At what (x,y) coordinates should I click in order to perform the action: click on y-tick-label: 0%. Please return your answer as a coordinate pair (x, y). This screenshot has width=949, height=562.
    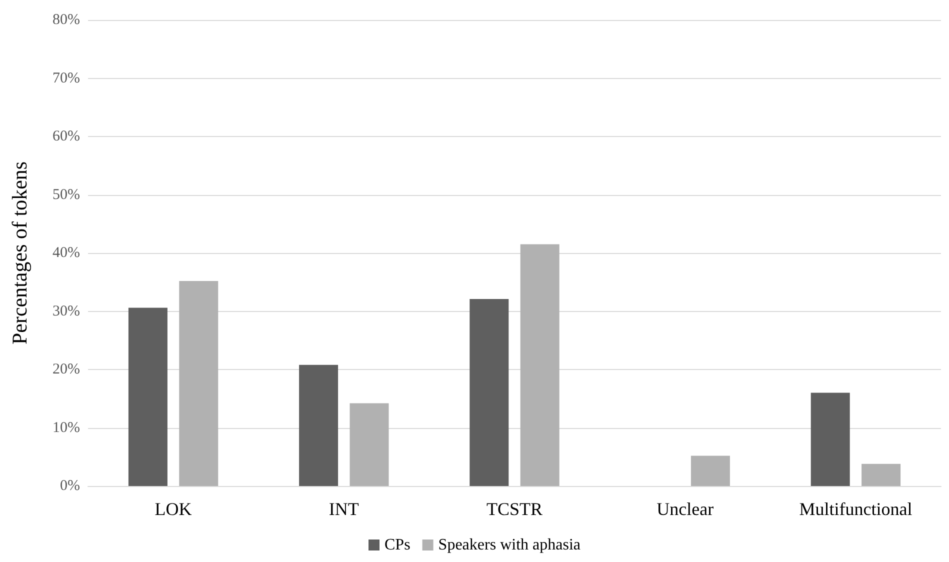
    Looking at the image, I should click on (70, 486).